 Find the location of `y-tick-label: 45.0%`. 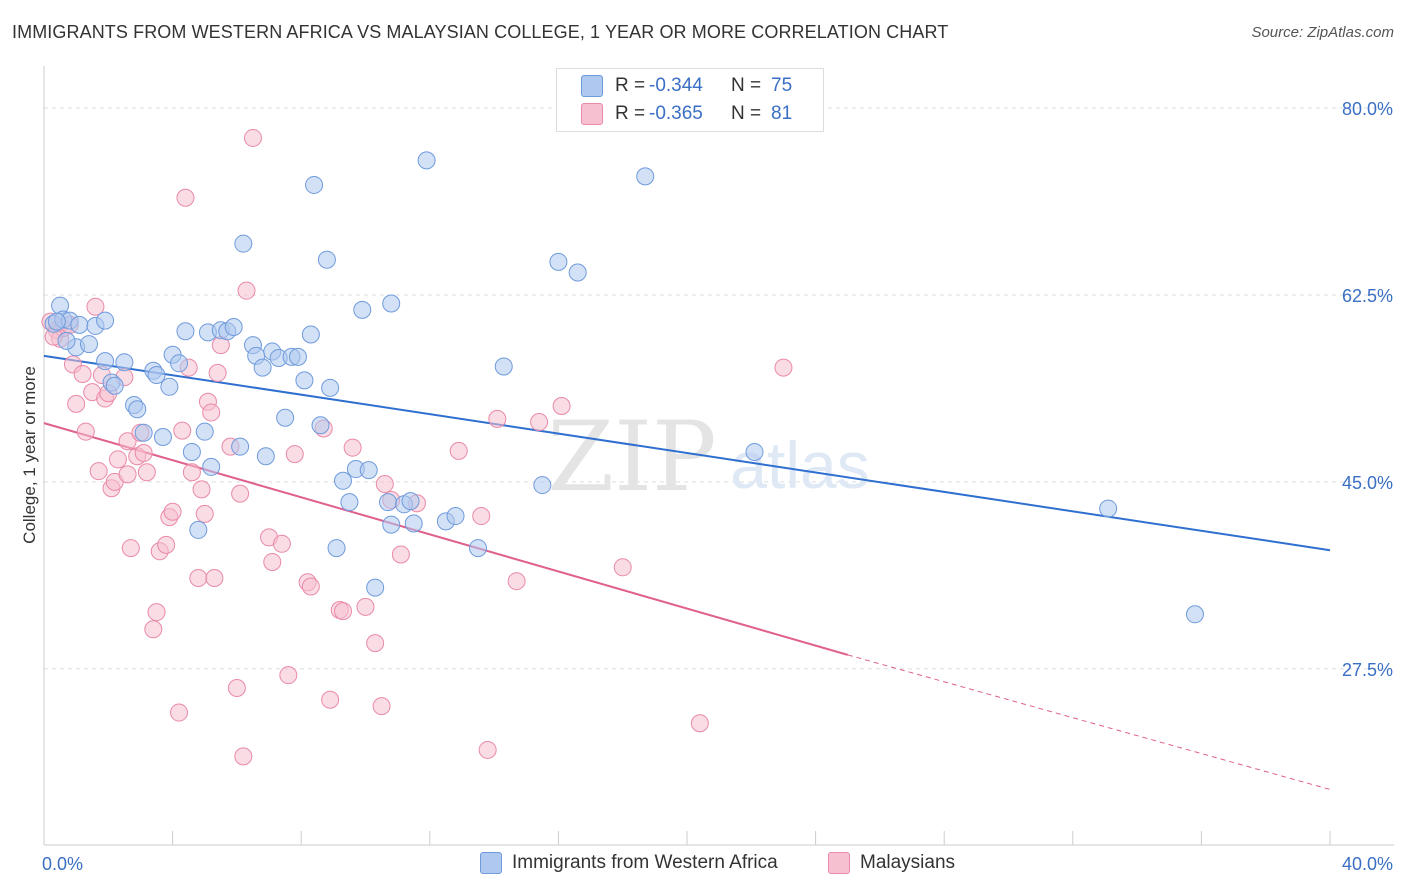

y-tick-label: 45.0% is located at coordinates (1367, 483).